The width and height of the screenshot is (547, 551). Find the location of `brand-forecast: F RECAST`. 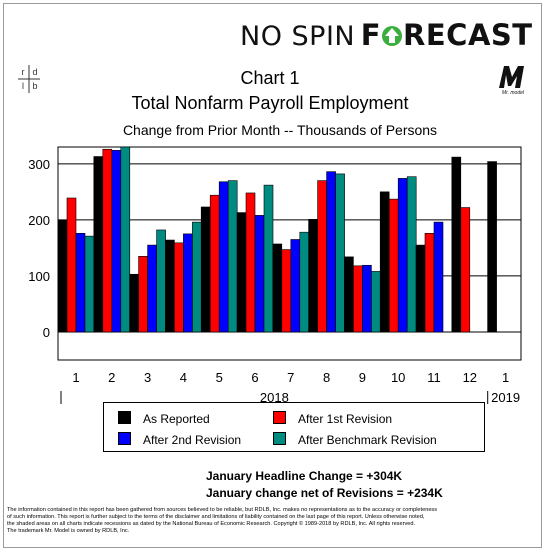

brand-forecast: F RECAST is located at coordinates (446, 35).